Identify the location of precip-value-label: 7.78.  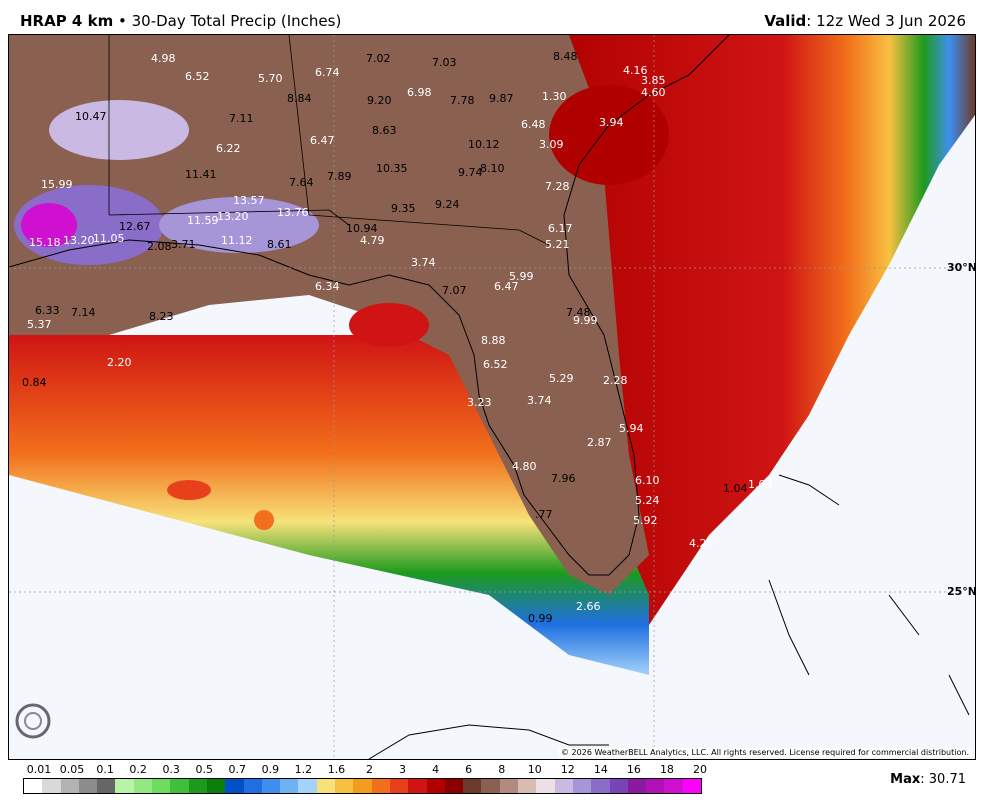
(462, 100).